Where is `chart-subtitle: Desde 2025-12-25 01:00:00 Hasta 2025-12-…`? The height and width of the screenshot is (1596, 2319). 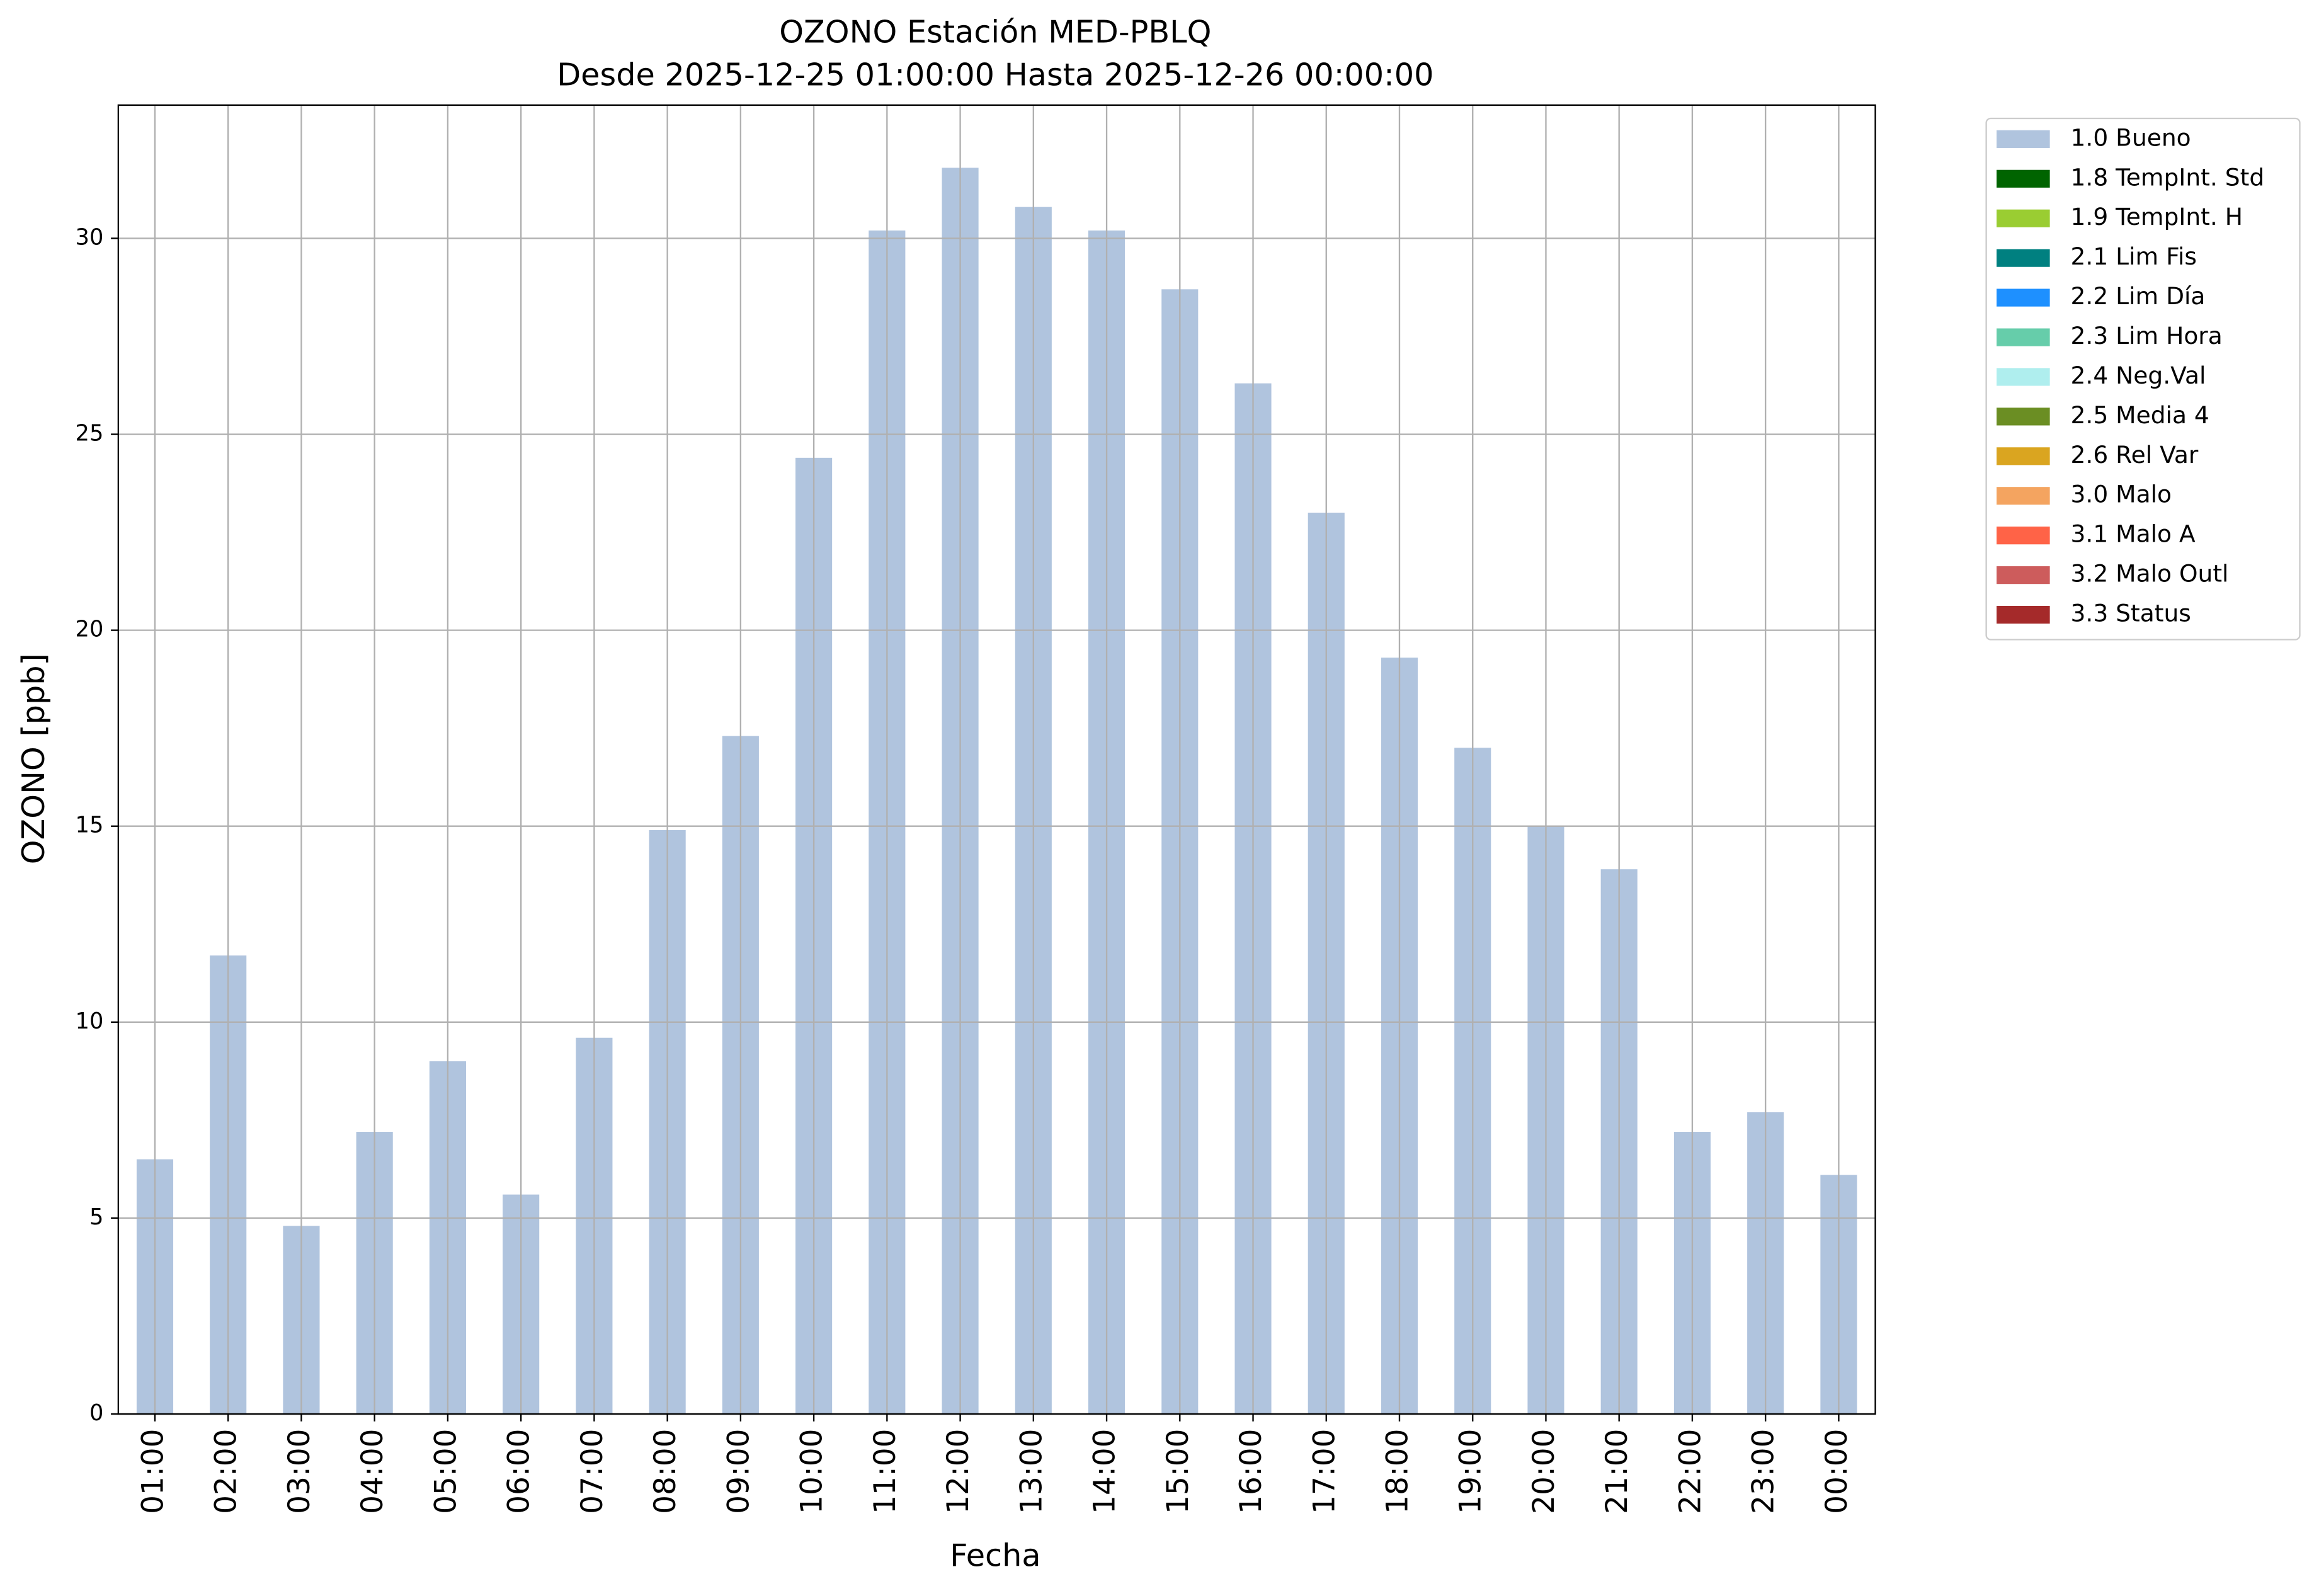
chart-subtitle: Desde 2025-12-25 01:00:00 Hasta 2025-12-… is located at coordinates (995, 75).